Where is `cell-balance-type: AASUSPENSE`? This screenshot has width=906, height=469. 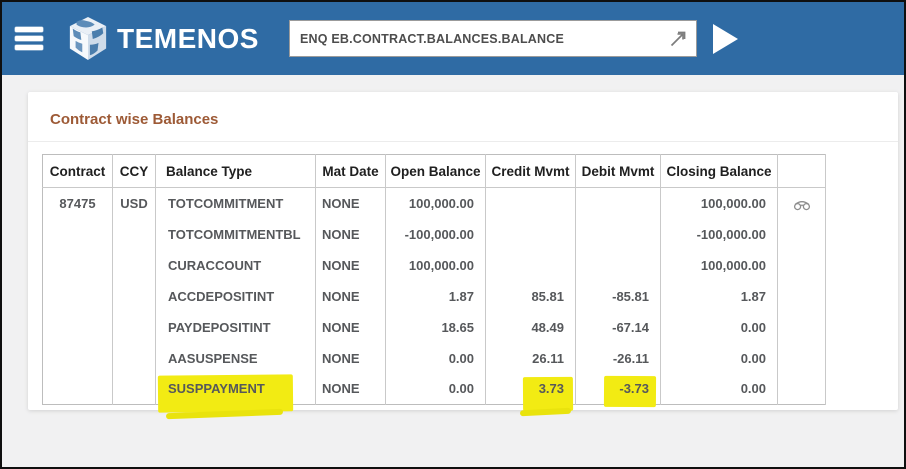 cell-balance-type: AASUSPENSE is located at coordinates (235, 358).